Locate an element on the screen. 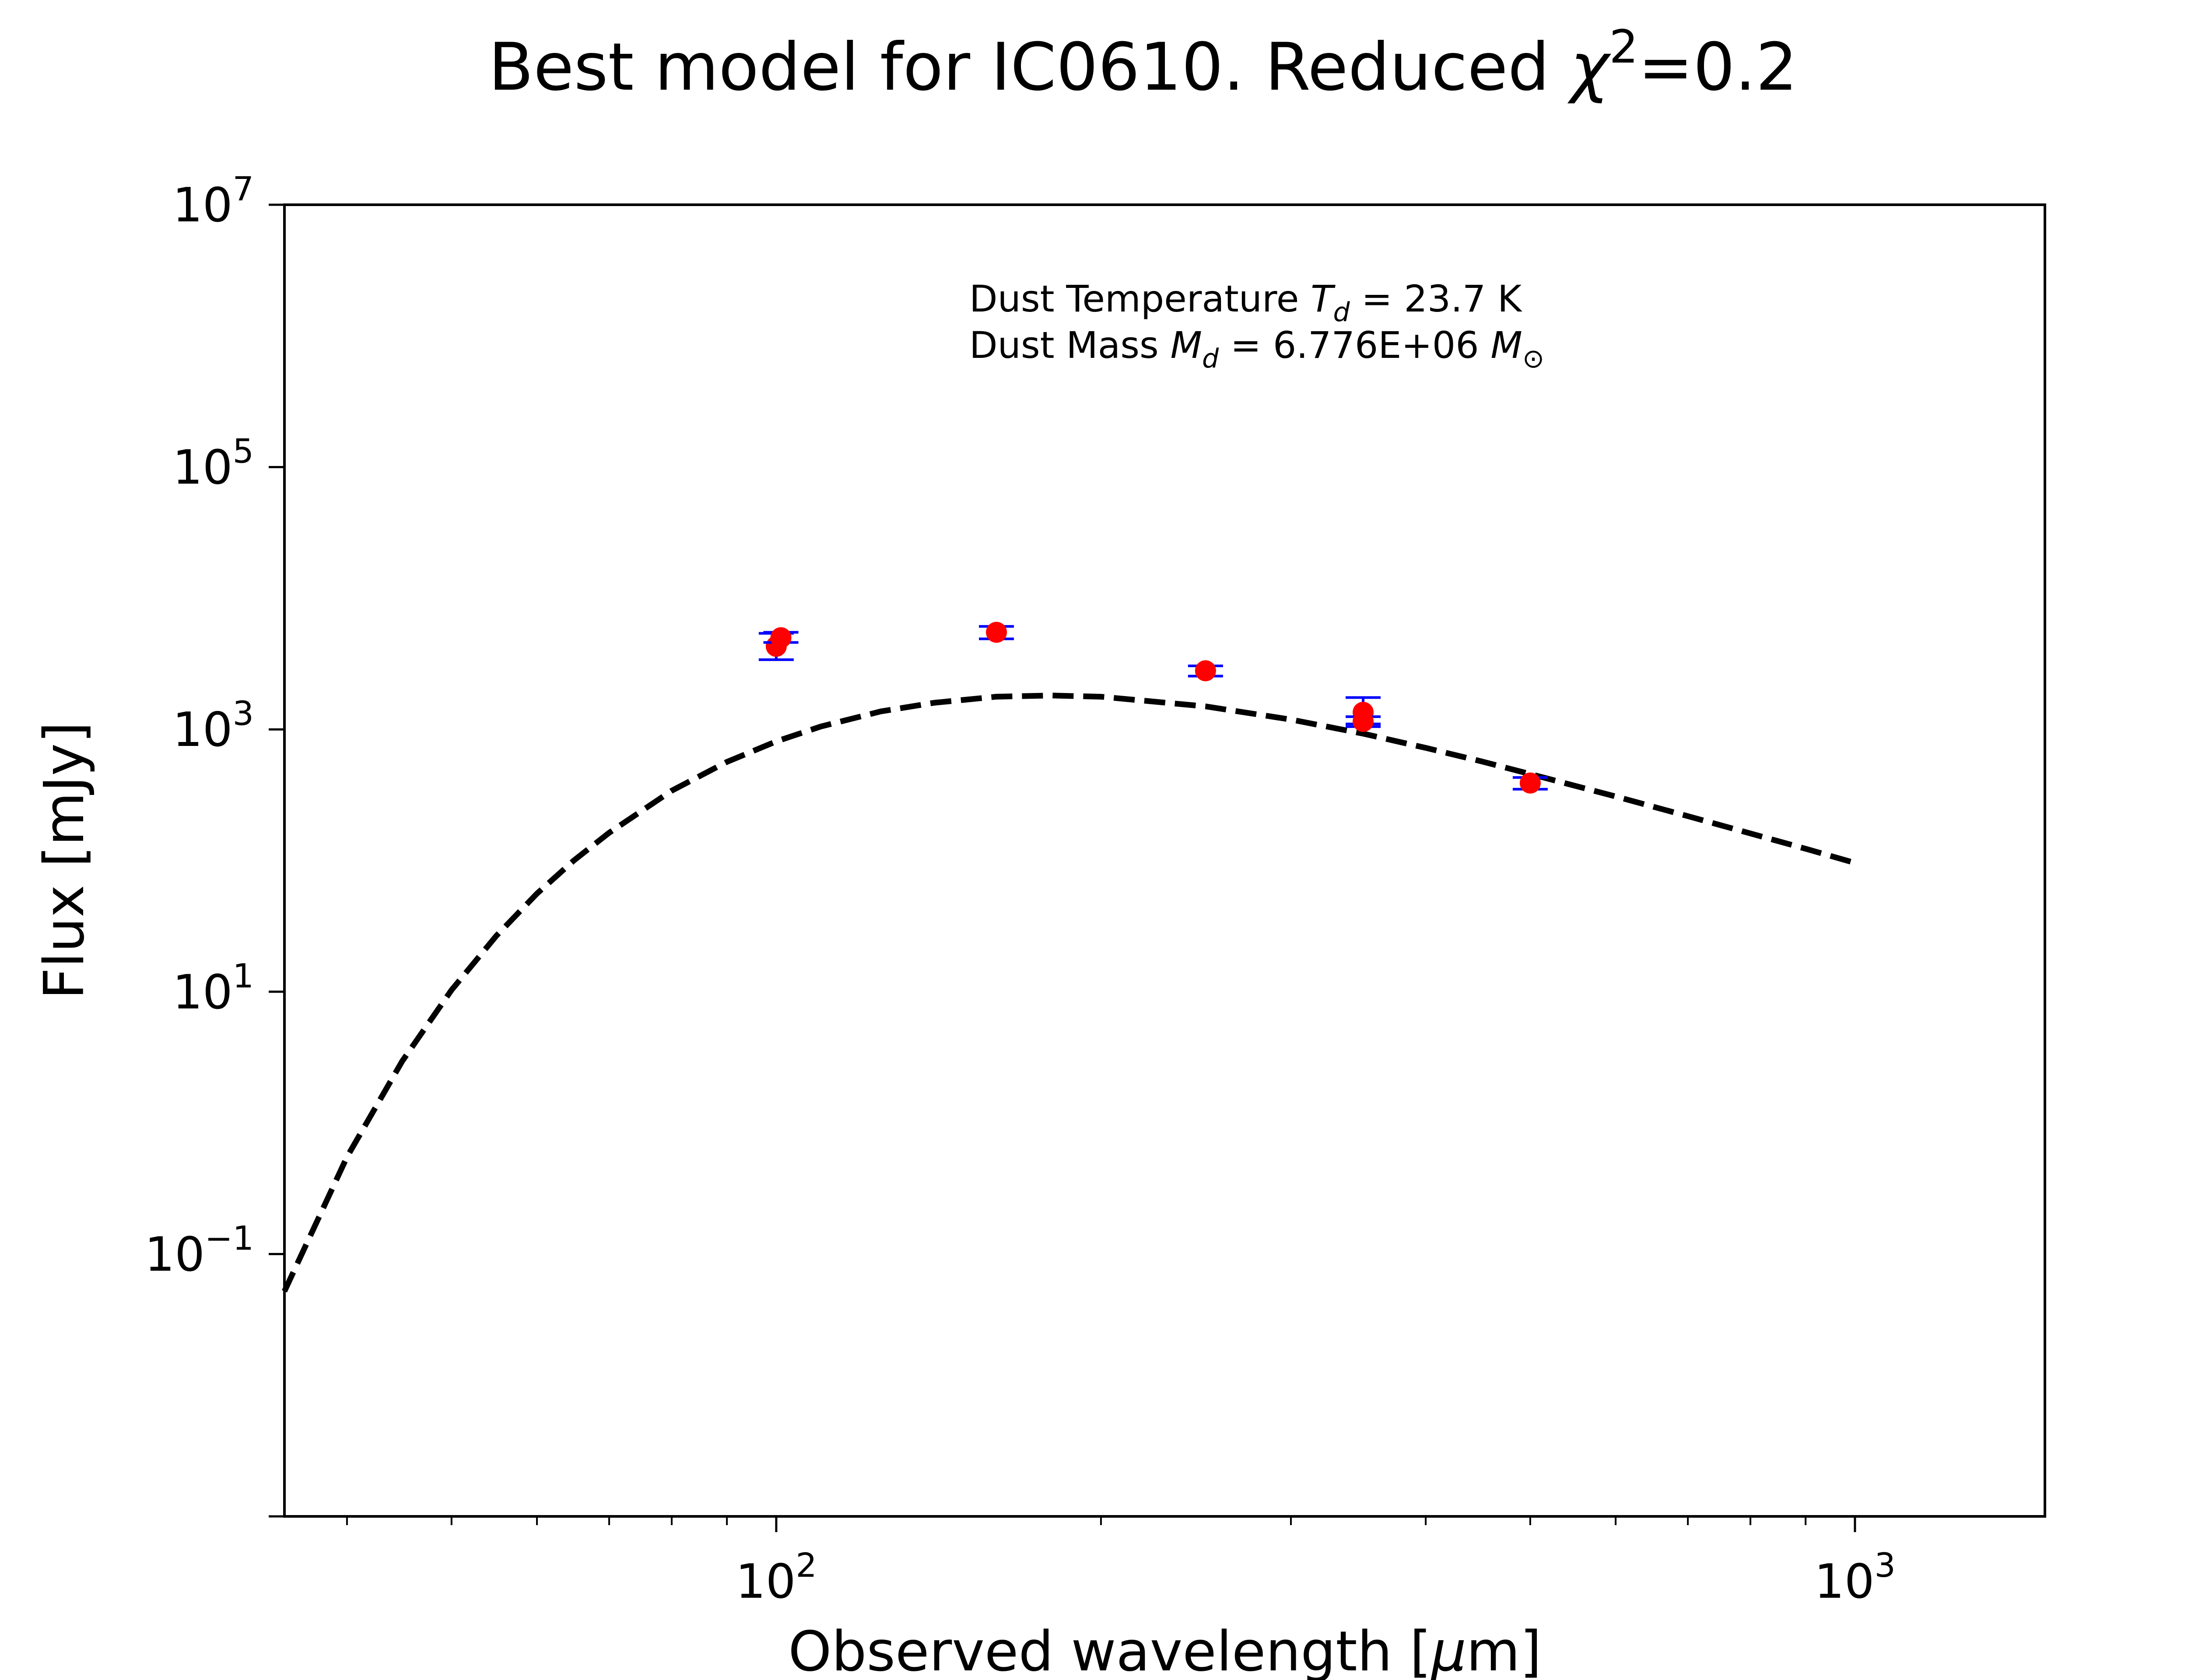  y-tick-label: 10⁷ is located at coordinates (213, 201).